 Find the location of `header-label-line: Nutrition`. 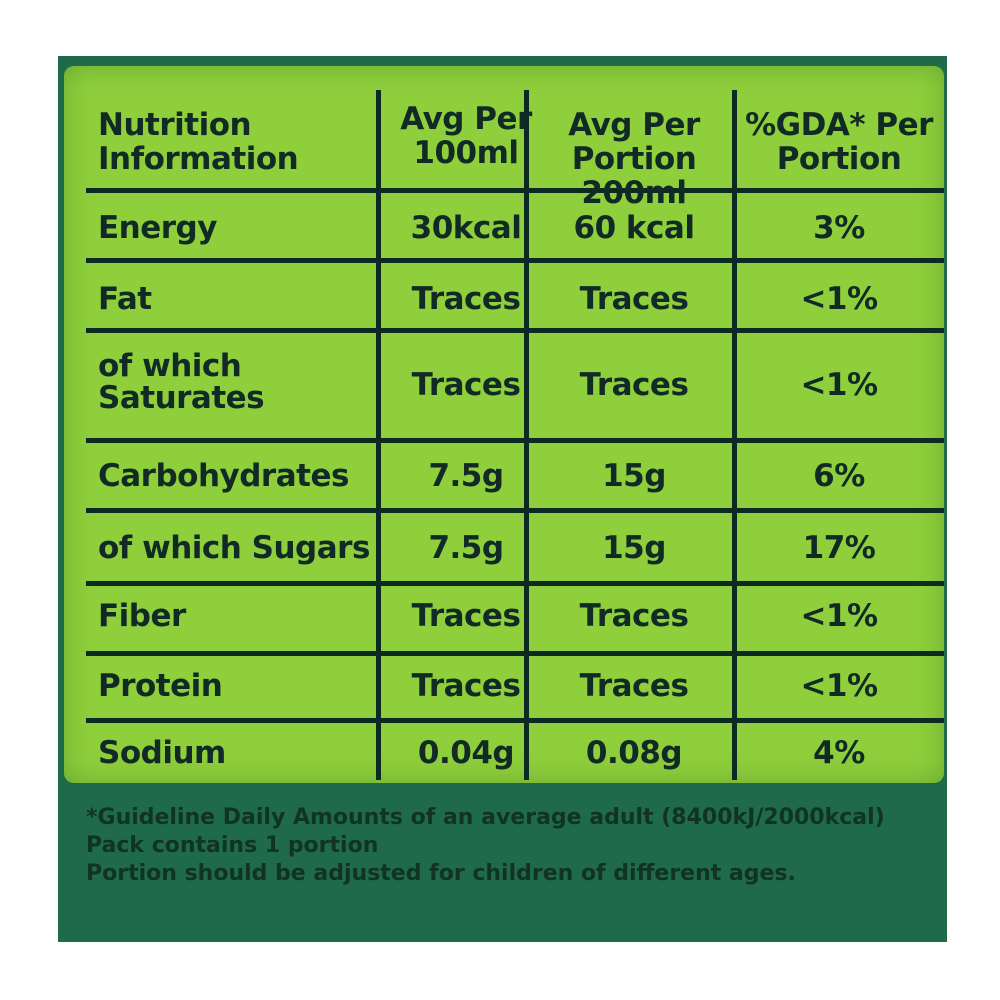

header-label-line: Nutrition is located at coordinates (175, 125).